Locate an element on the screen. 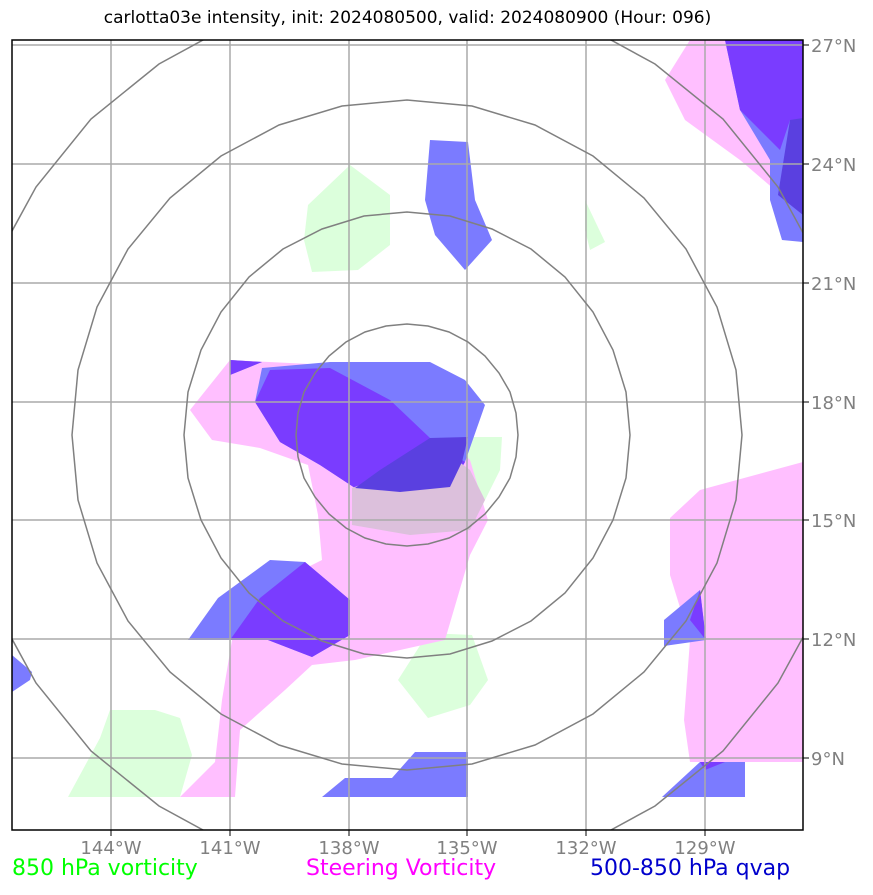  lon-label: 129°W is located at coordinates (704, 848).